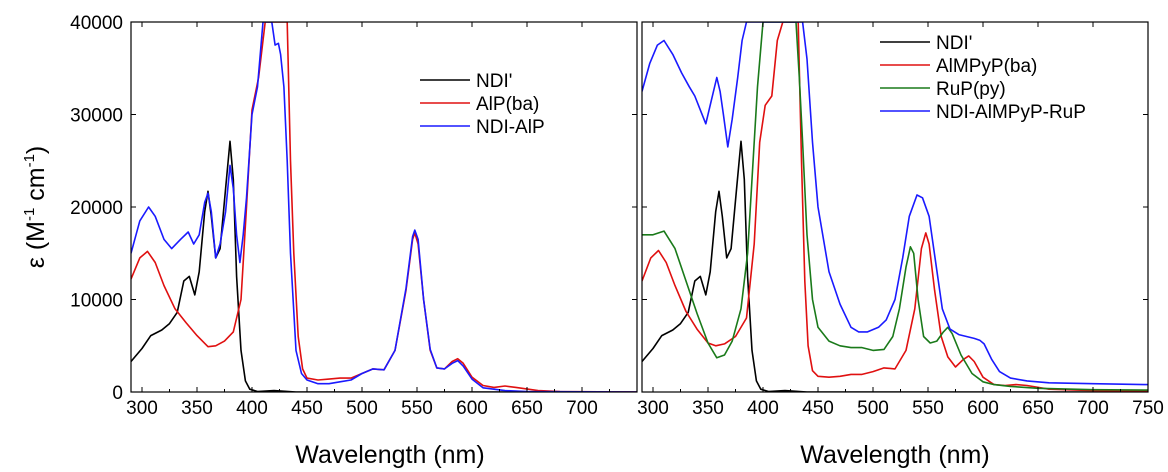 The width and height of the screenshot is (1168, 472). I want to click on legend-label: AlMPyP(ba), so click(986, 66).